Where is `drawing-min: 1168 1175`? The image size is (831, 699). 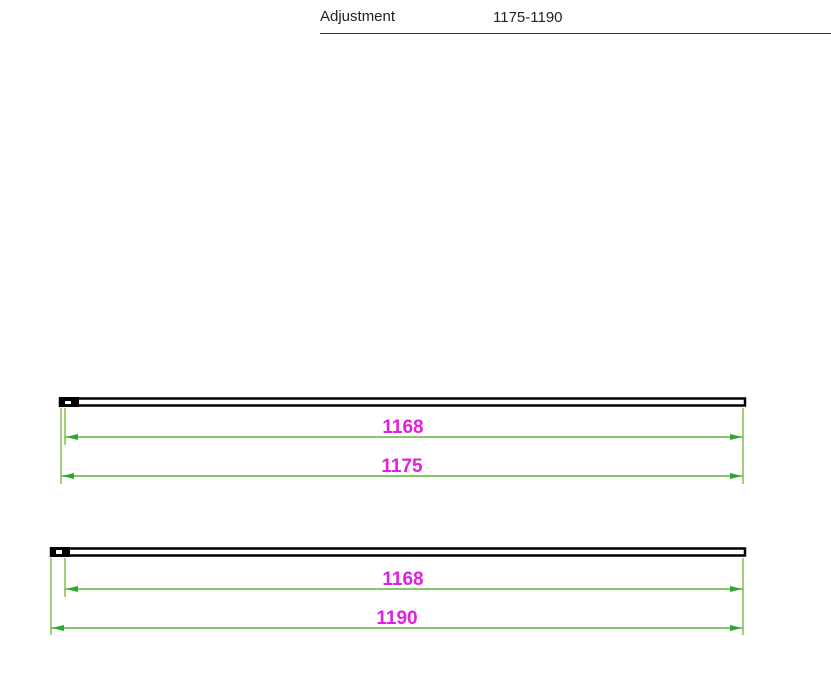 drawing-min: 1168 1175 is located at coordinates (402, 440).